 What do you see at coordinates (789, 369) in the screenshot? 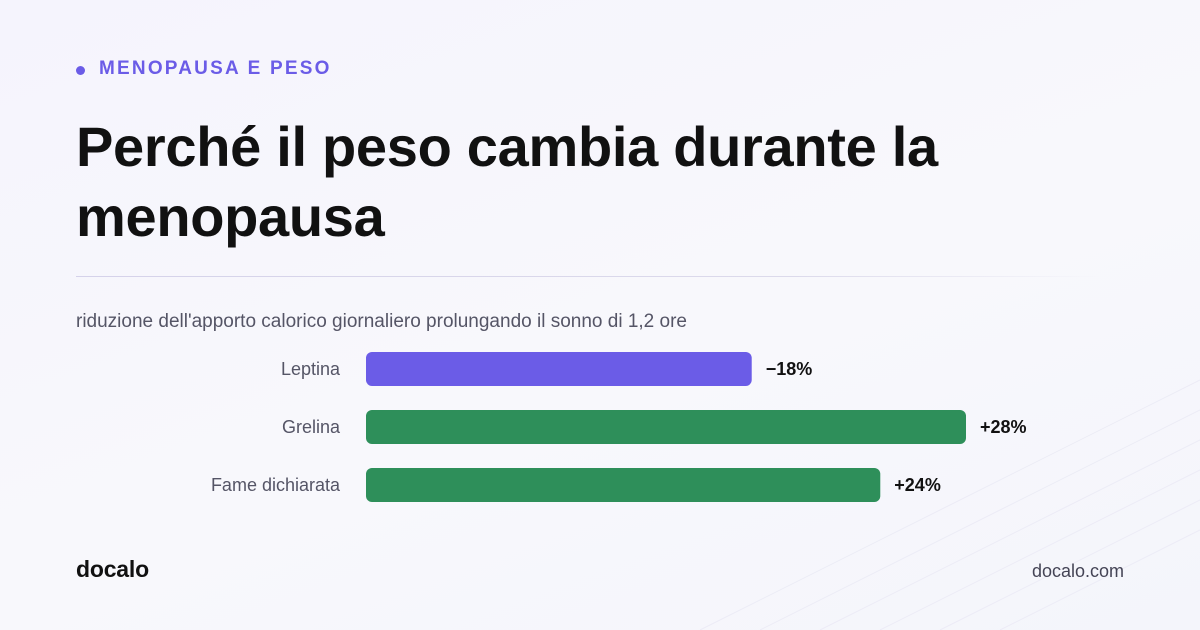
I see `value-label: −18%` at bounding box center [789, 369].